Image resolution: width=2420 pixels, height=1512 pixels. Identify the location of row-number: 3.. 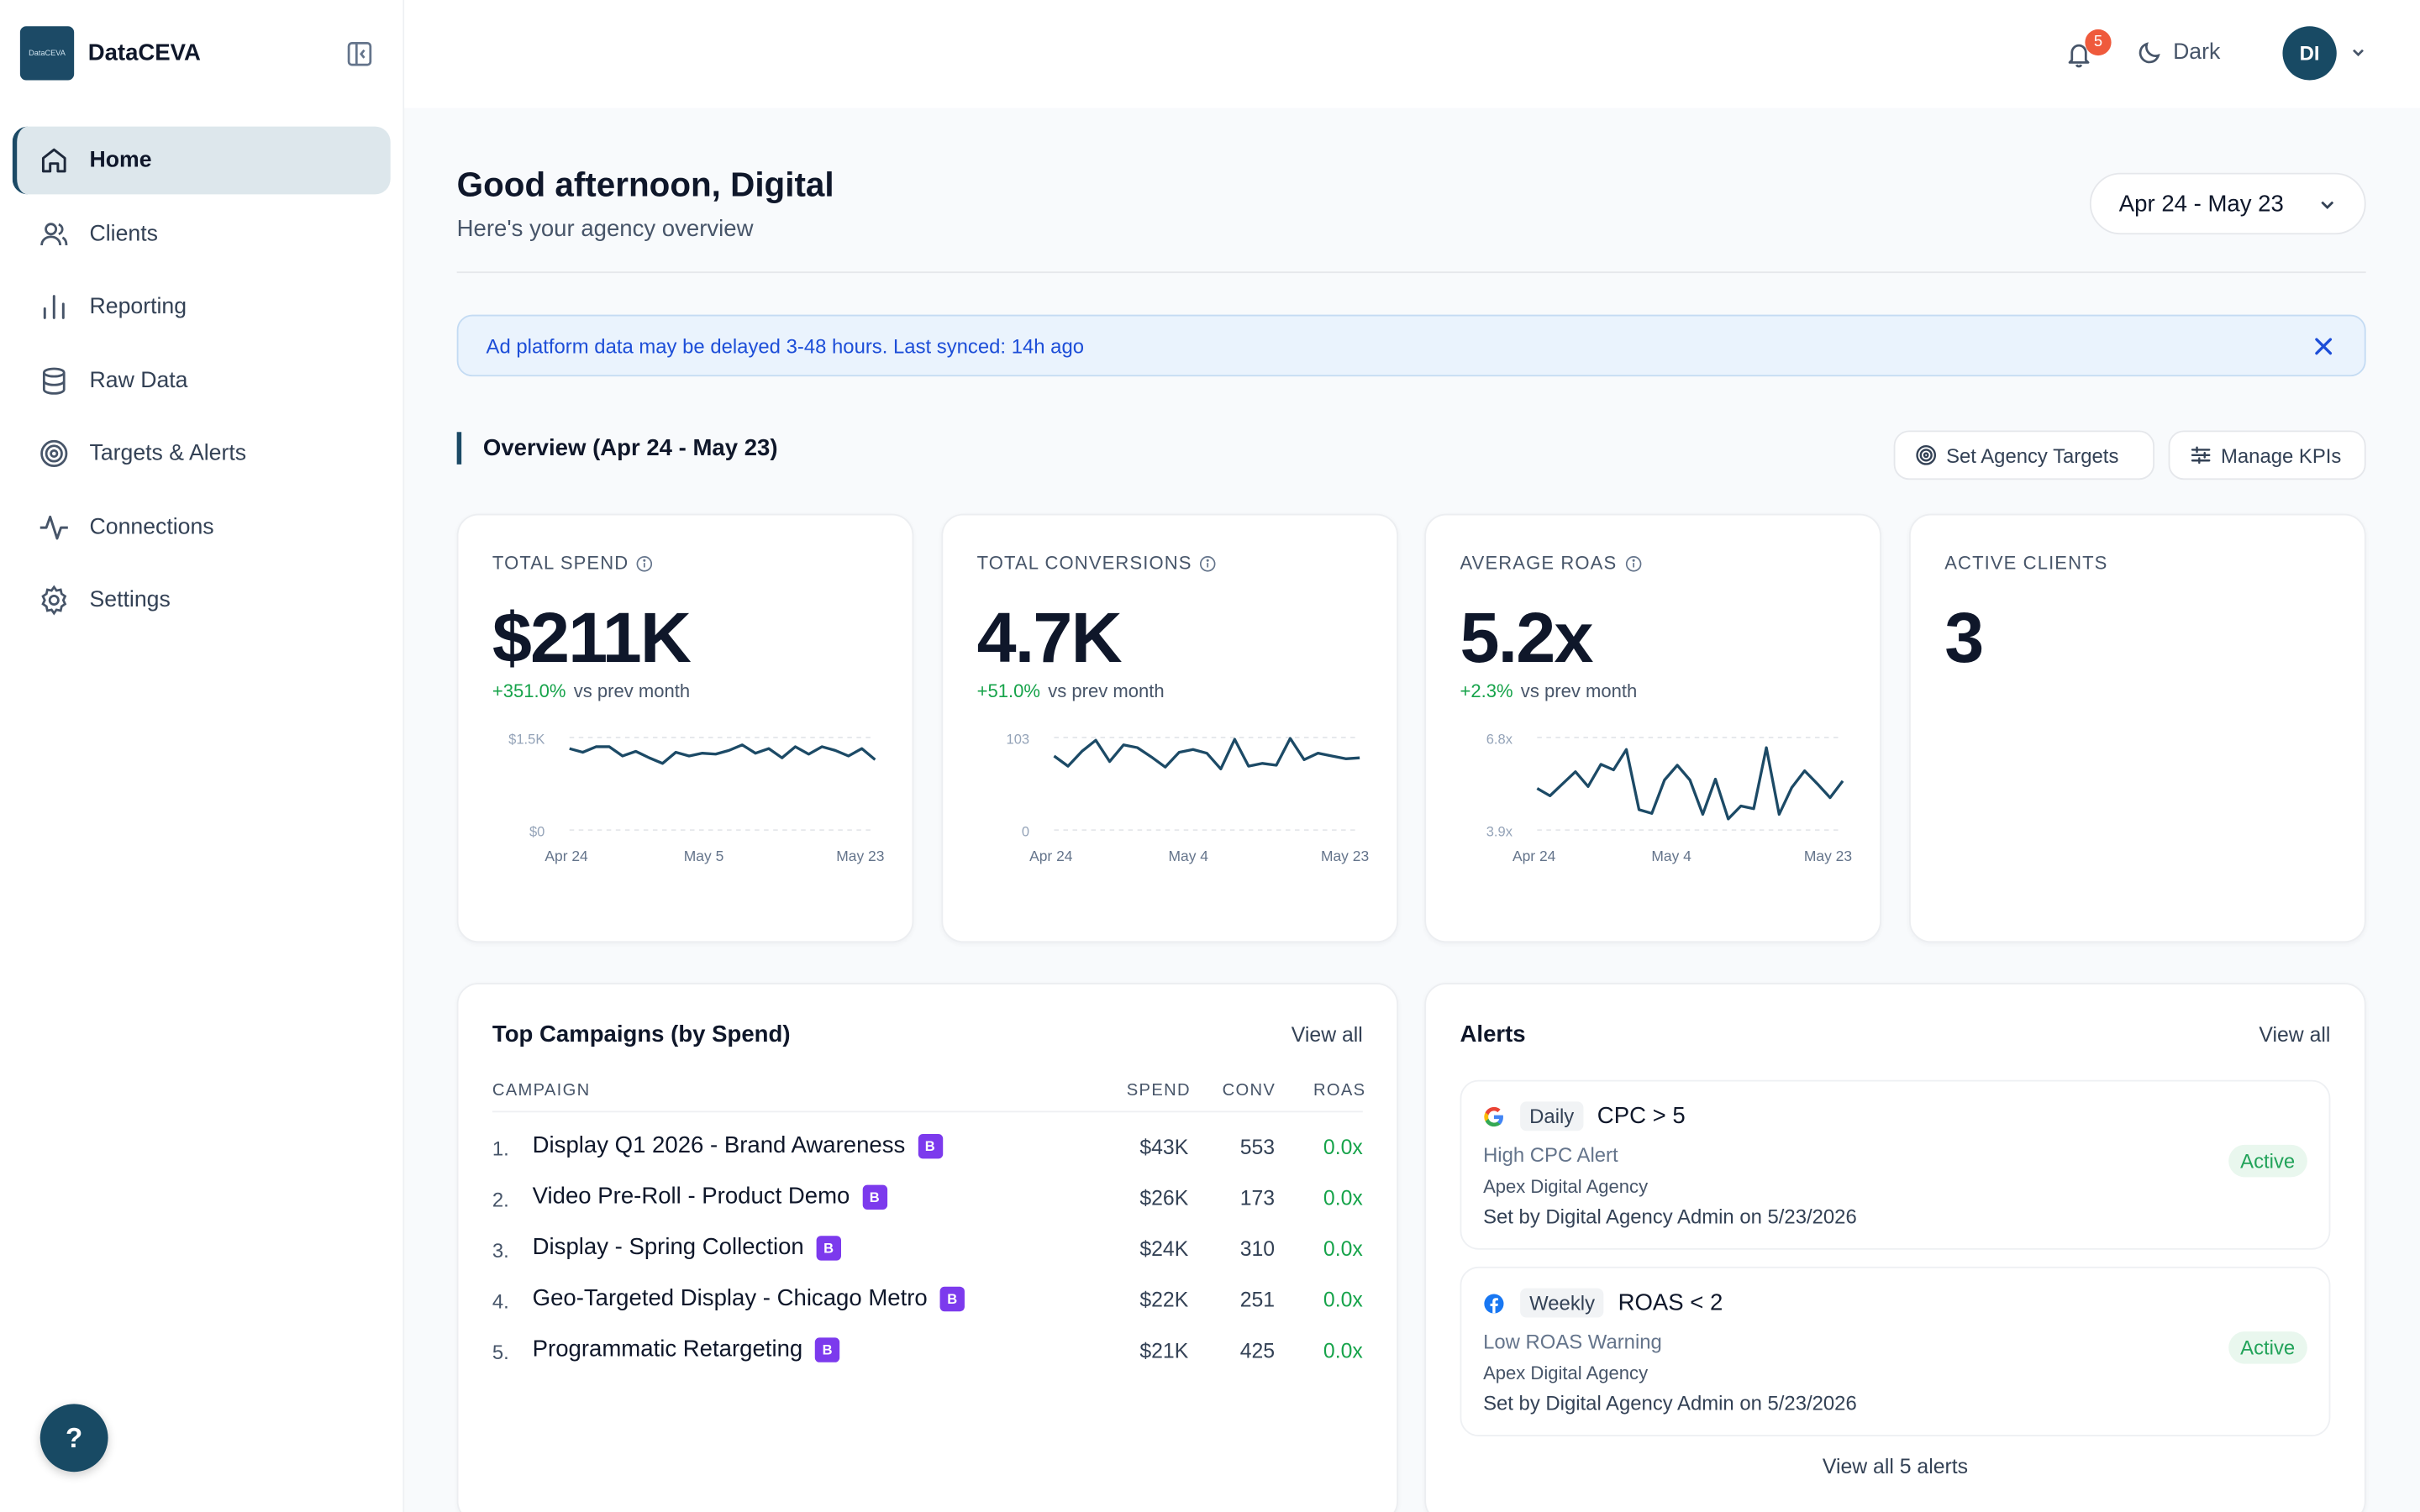
(500, 1250).